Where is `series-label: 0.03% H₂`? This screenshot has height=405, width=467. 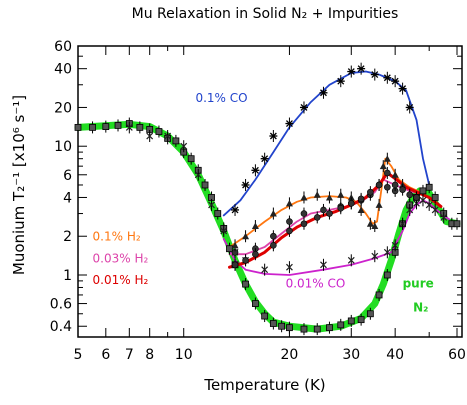 series-label: 0.03% H₂ is located at coordinates (121, 259).